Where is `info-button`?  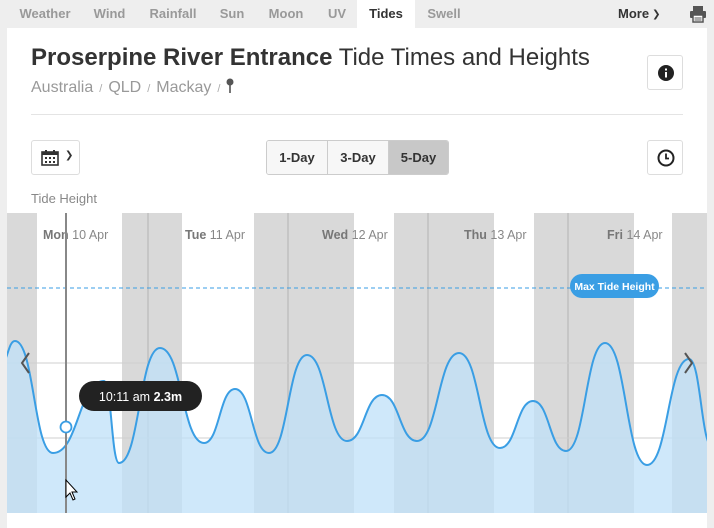
info-button is located at coordinates (665, 72).